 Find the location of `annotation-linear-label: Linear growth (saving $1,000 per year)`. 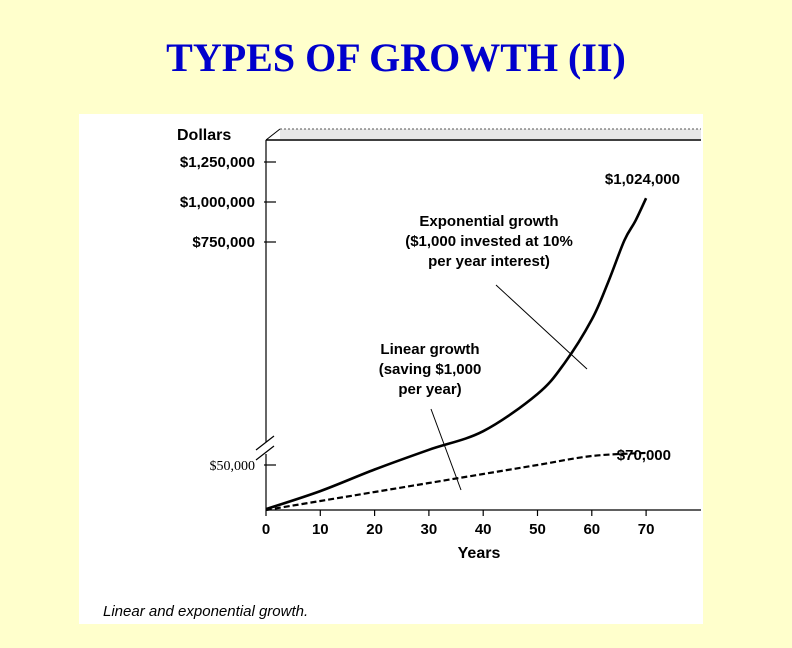

annotation-linear-label: Linear growth (saving $1,000 per year) is located at coordinates (430, 369).